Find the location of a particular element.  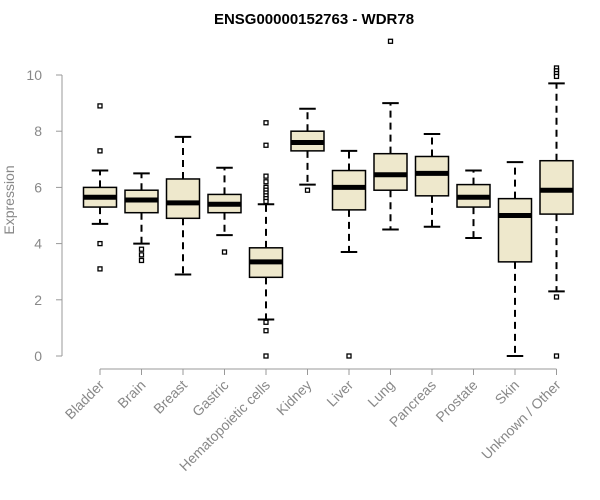

box-brain is located at coordinates (141, 218).